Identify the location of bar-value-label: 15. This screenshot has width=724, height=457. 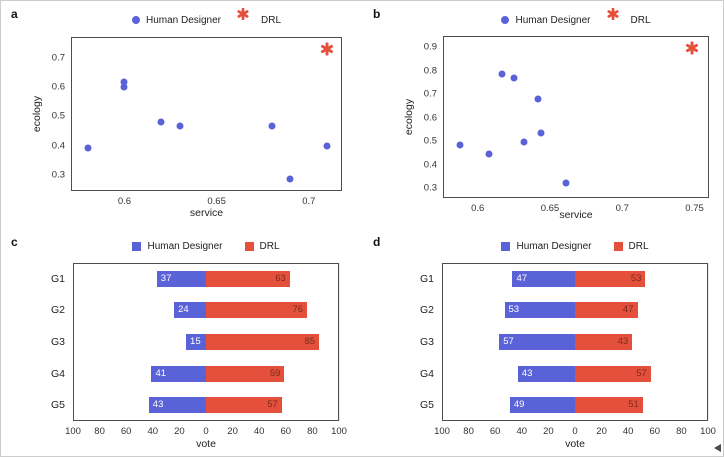
(195, 341).